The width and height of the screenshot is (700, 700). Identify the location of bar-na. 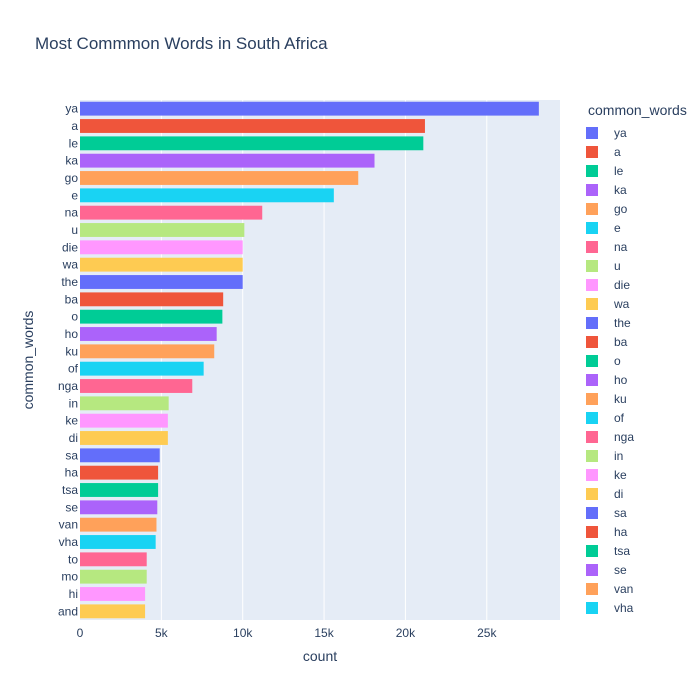
(171, 212).